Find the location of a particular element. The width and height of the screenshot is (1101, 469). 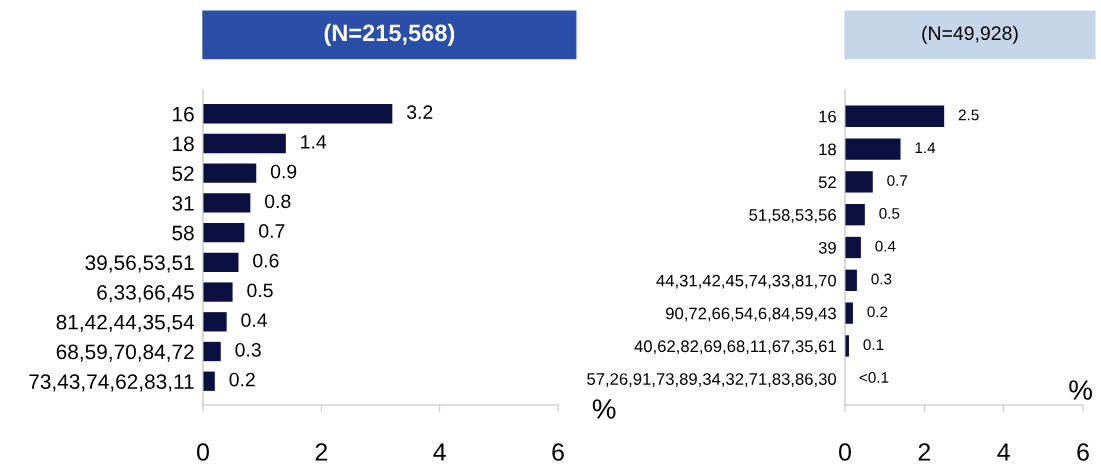

y-tick-label: 51,58,53,56 is located at coordinates (792, 216).